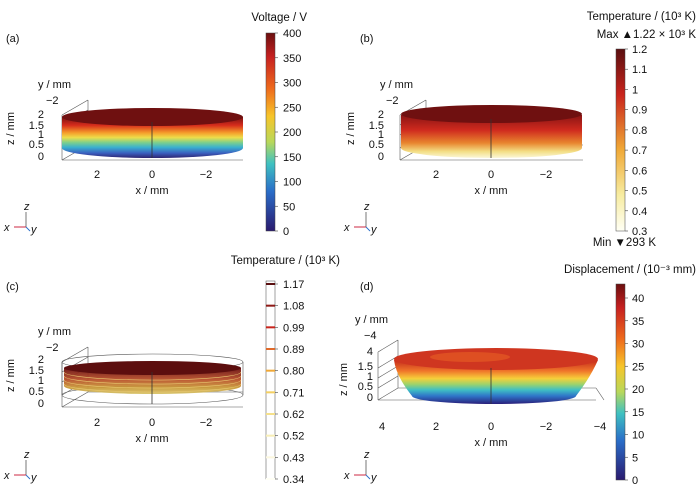 The height and width of the screenshot is (492, 700). I want to click on panel-d-colorbar, so click(620, 382).